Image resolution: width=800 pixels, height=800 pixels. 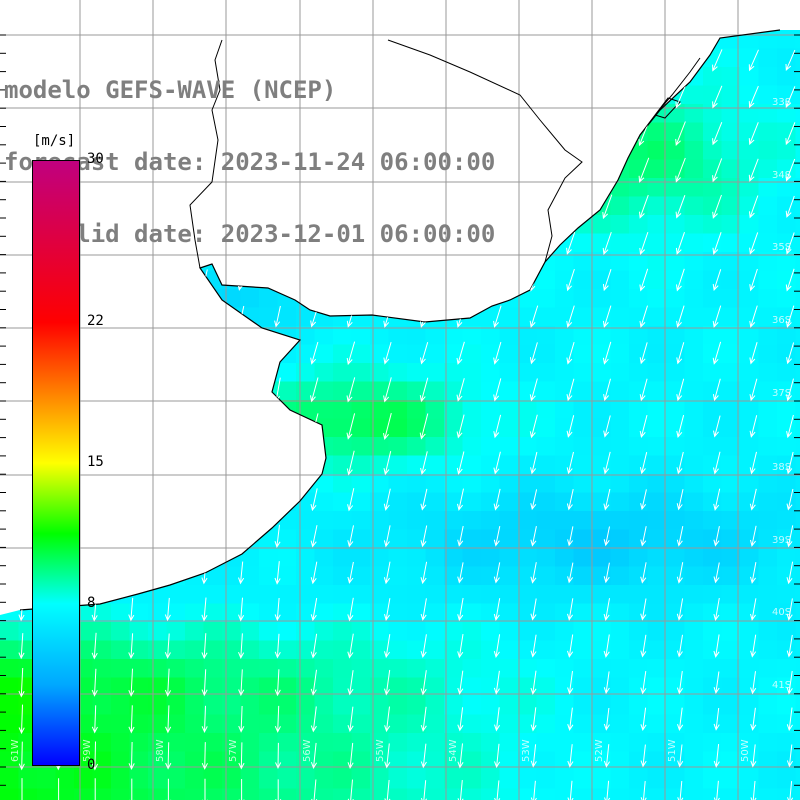 I want to click on longitude-label: 61W, so click(x=15, y=750).